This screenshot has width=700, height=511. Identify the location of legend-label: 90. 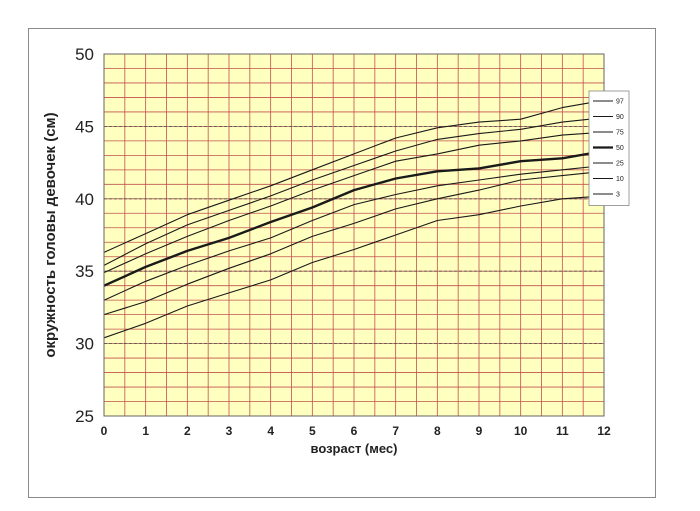
(620, 117).